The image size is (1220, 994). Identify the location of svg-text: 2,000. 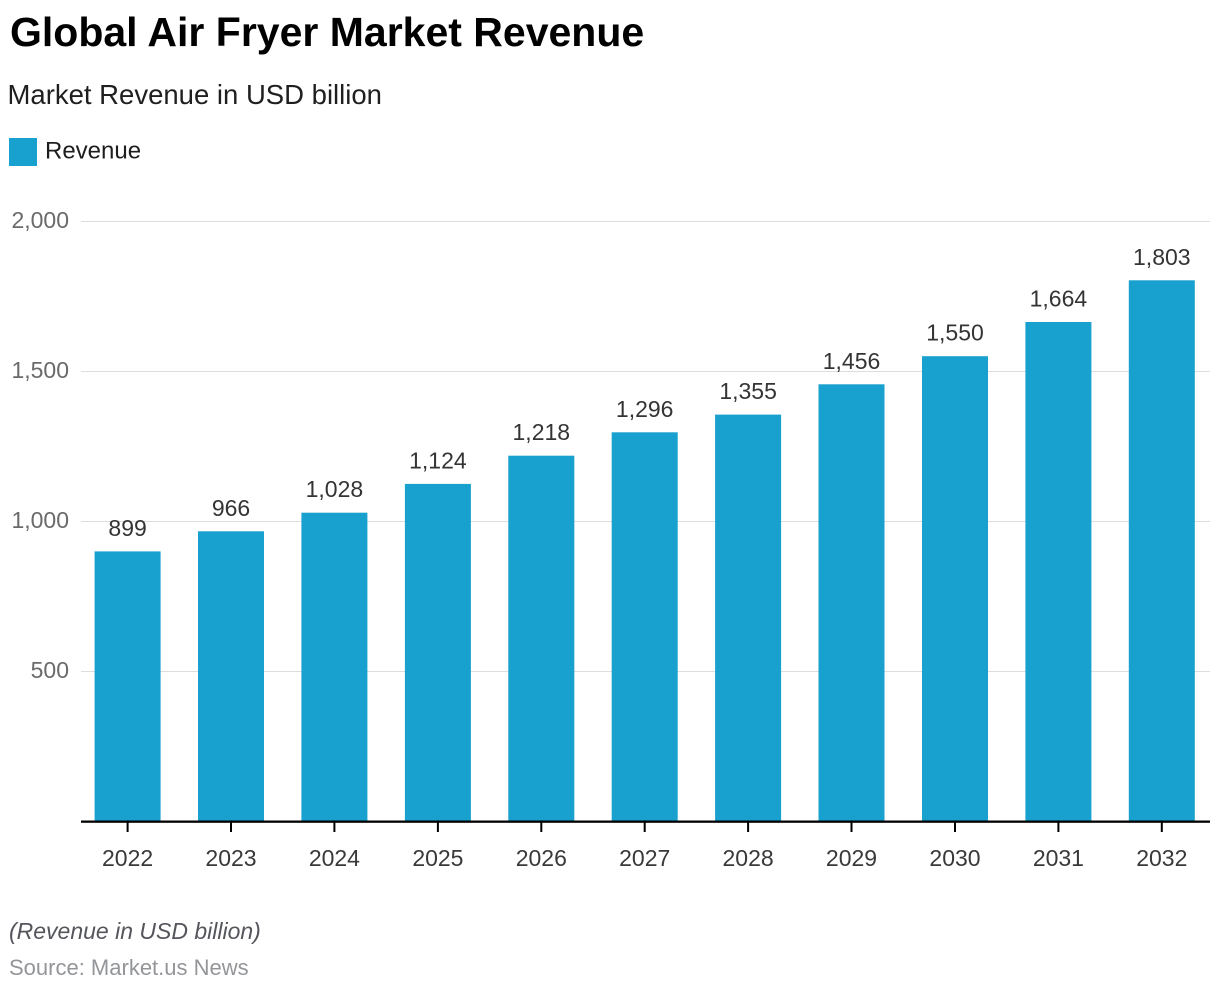
(40, 220).